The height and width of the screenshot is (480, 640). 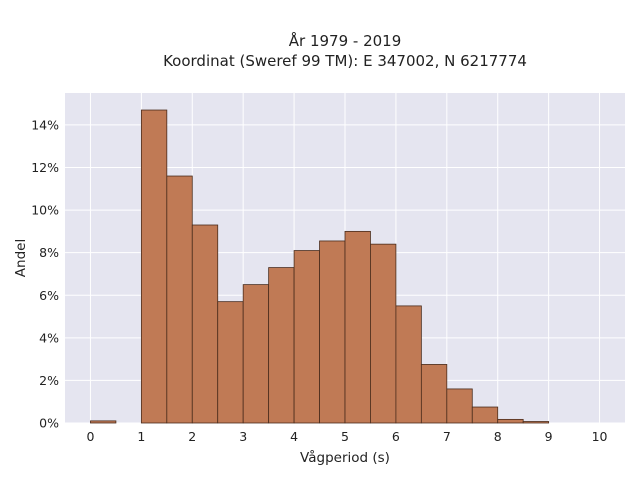 I want to click on x-tick-label: 9, so click(x=549, y=436).